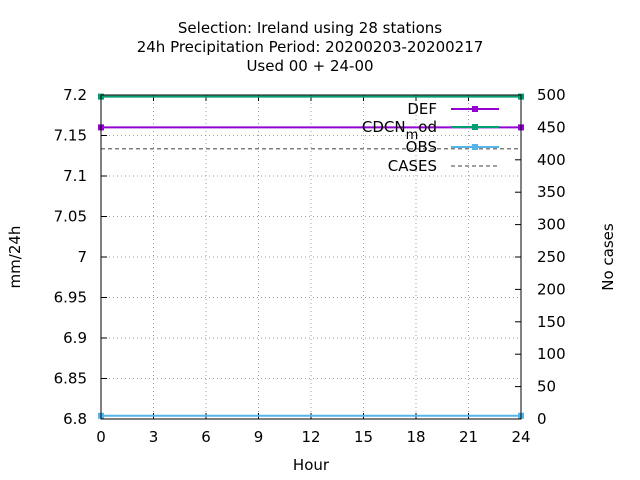 The image size is (640, 480). Describe the element at coordinates (75, 176) in the screenshot. I see `y-tick-label: 7.1` at that location.